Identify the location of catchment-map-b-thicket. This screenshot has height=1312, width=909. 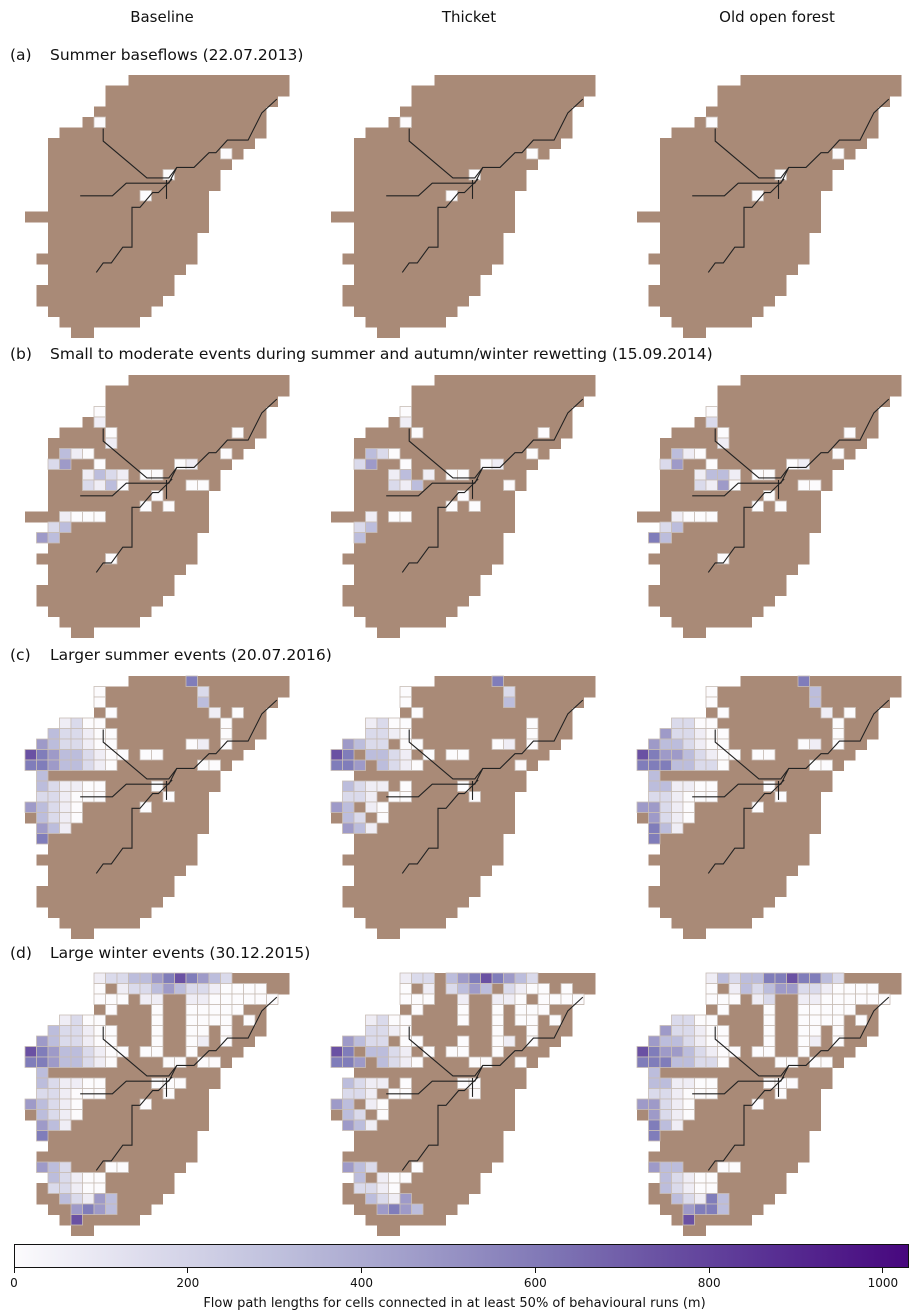
(463, 506).